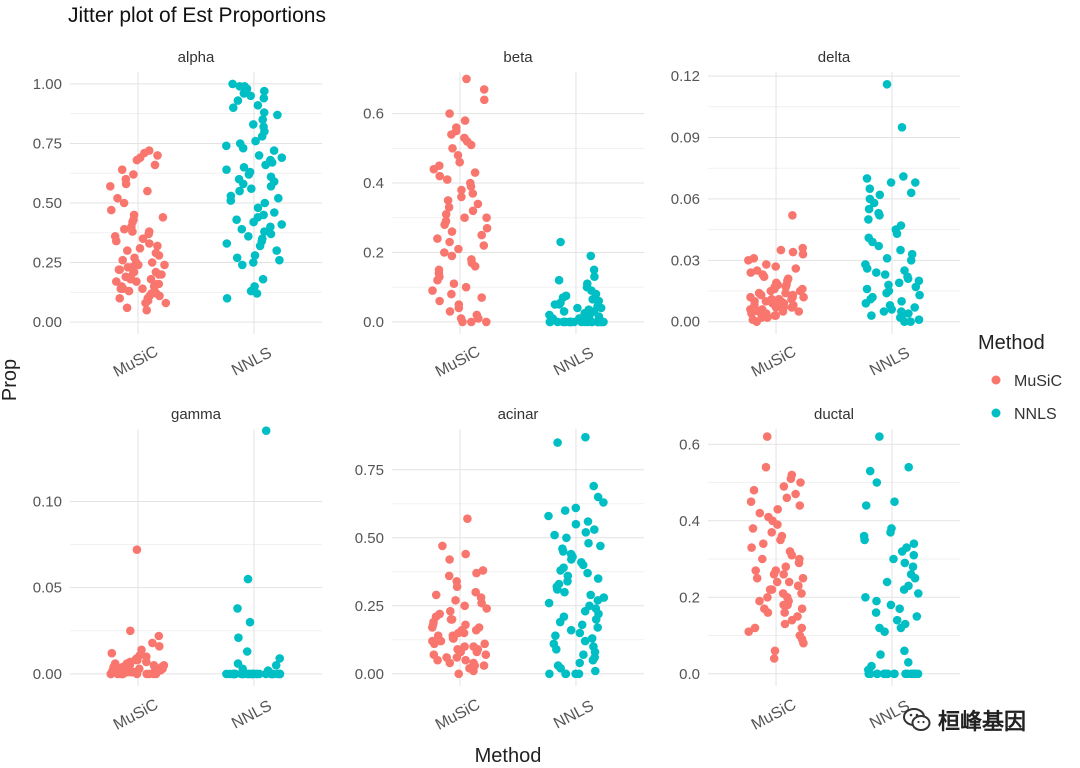 The width and height of the screenshot is (1080, 768). I want to click on facet-title: delta, so click(834, 57).